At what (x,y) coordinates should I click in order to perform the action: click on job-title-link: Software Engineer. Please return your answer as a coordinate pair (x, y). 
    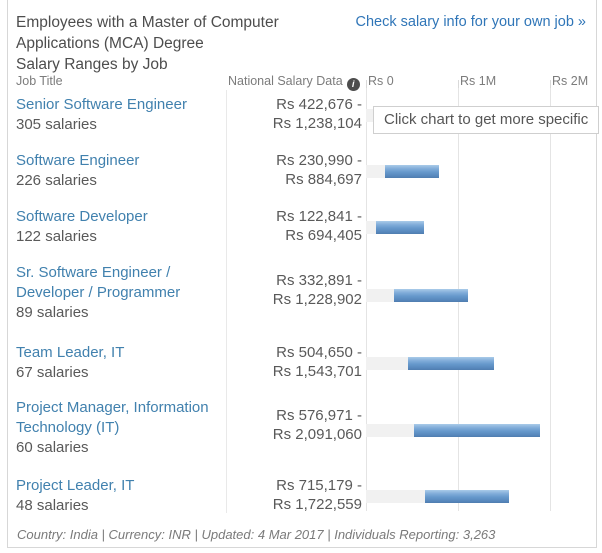
    Looking at the image, I should click on (78, 160).